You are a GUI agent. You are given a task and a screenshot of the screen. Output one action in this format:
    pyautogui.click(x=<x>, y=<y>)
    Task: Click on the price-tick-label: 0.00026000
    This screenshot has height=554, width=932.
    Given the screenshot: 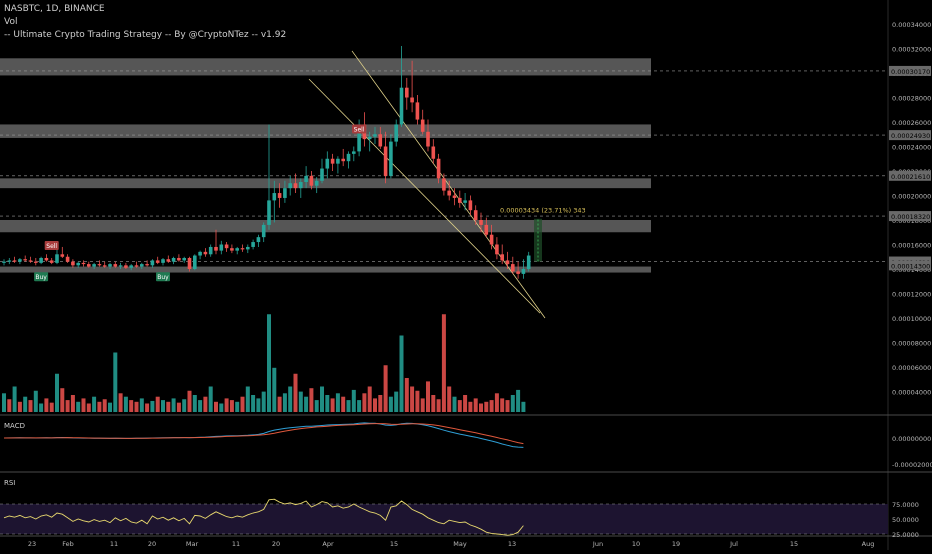 What is the action you would take?
    pyautogui.click(x=911, y=123)
    